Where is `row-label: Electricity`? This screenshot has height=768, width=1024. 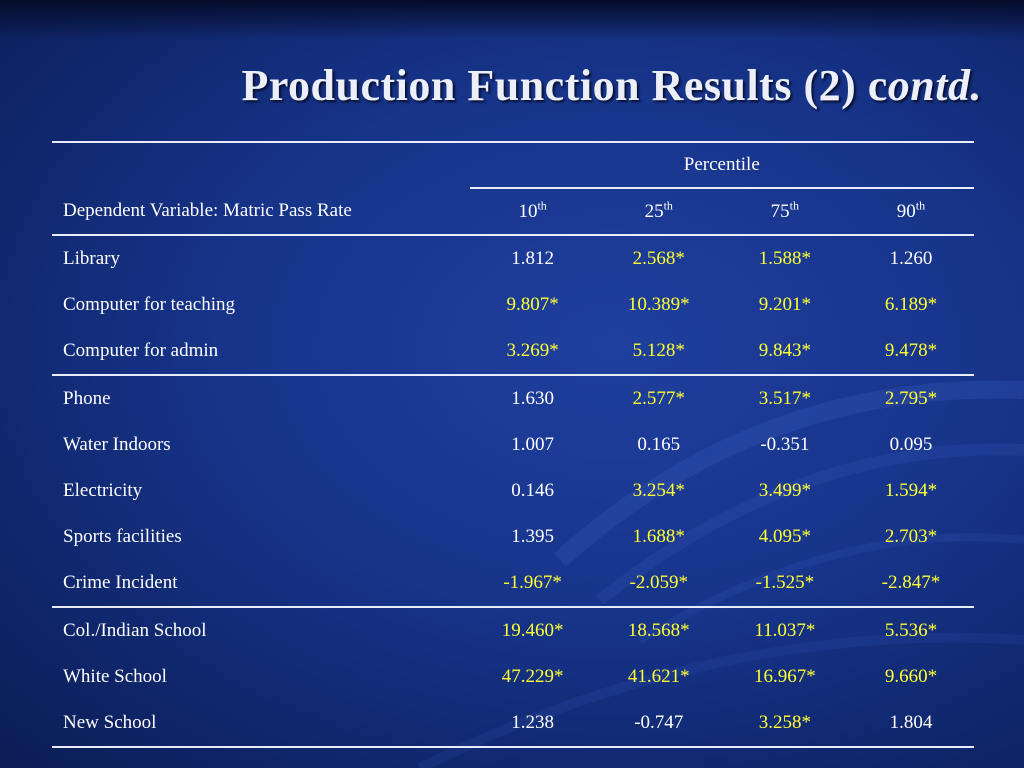
row-label: Electricity is located at coordinates (103, 490).